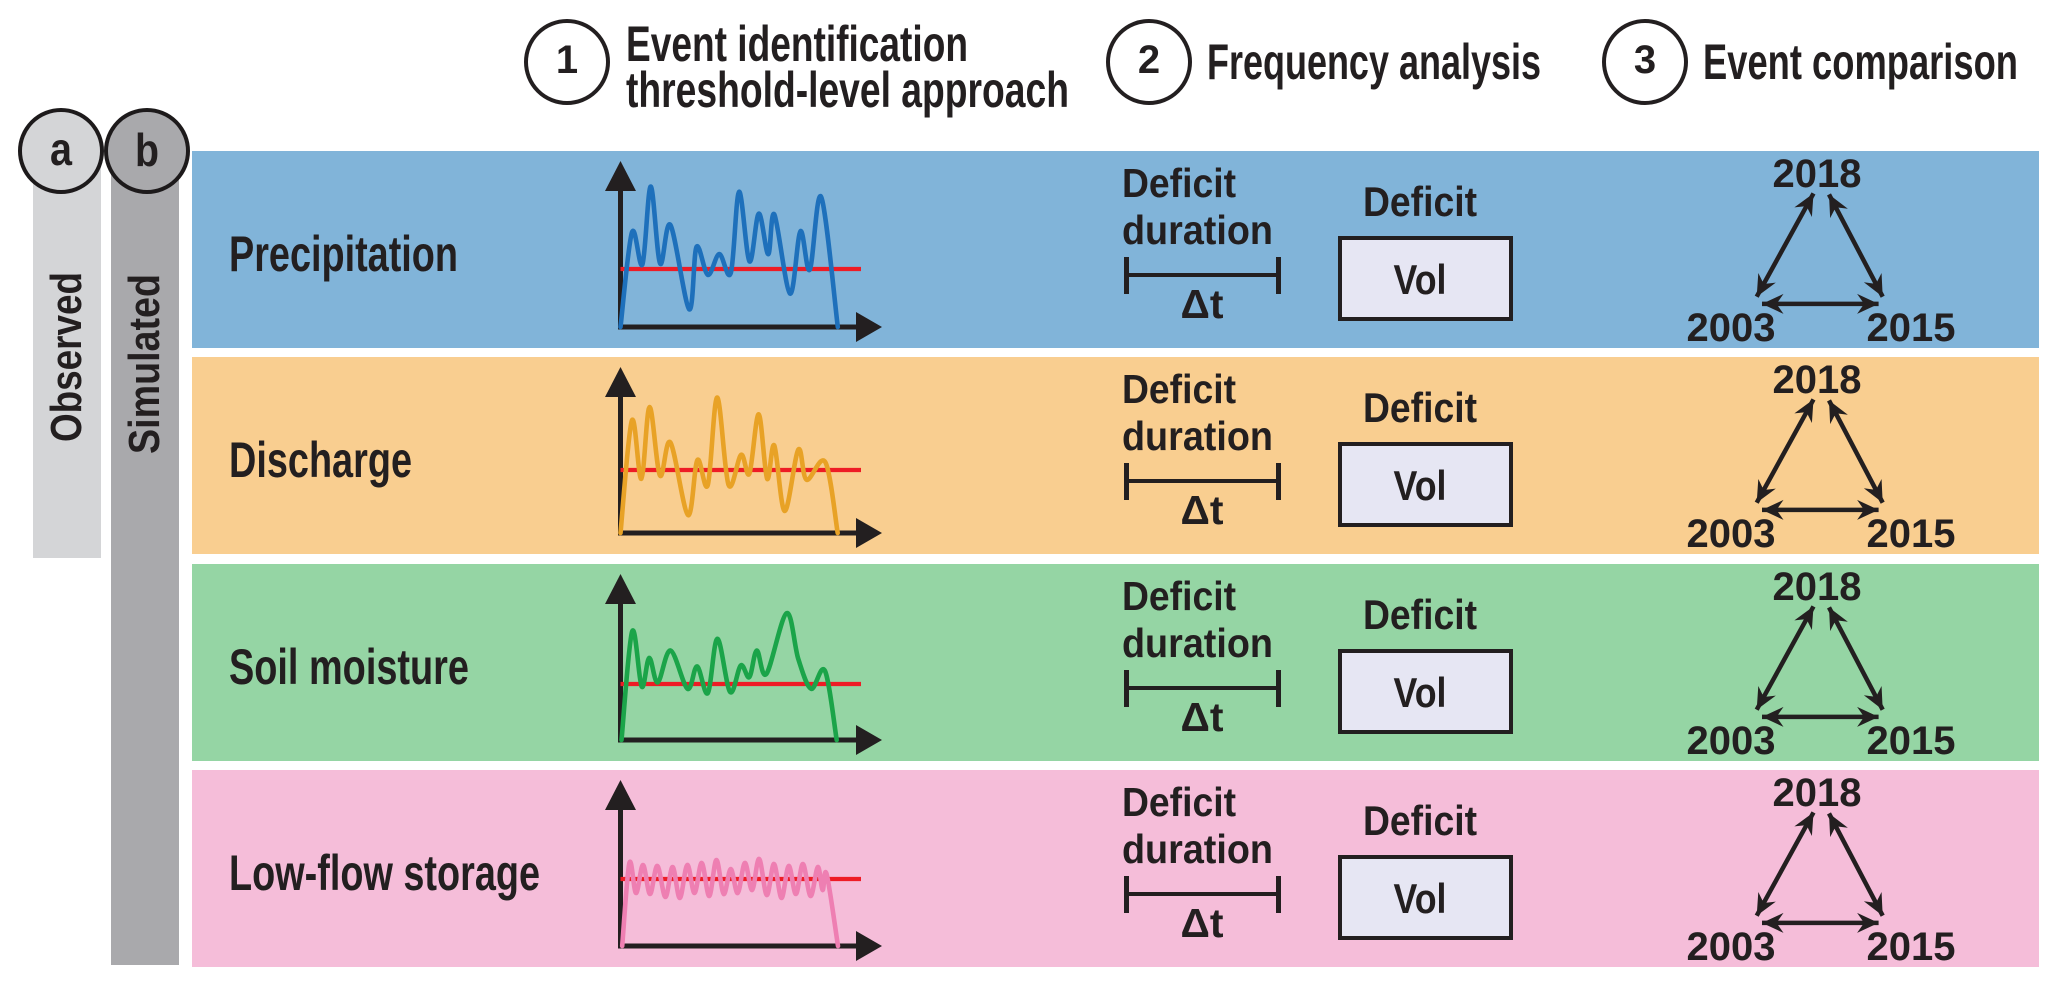 The width and height of the screenshot is (2067, 986). I want to click on rail-a-circle-icon, so click(60, 150).